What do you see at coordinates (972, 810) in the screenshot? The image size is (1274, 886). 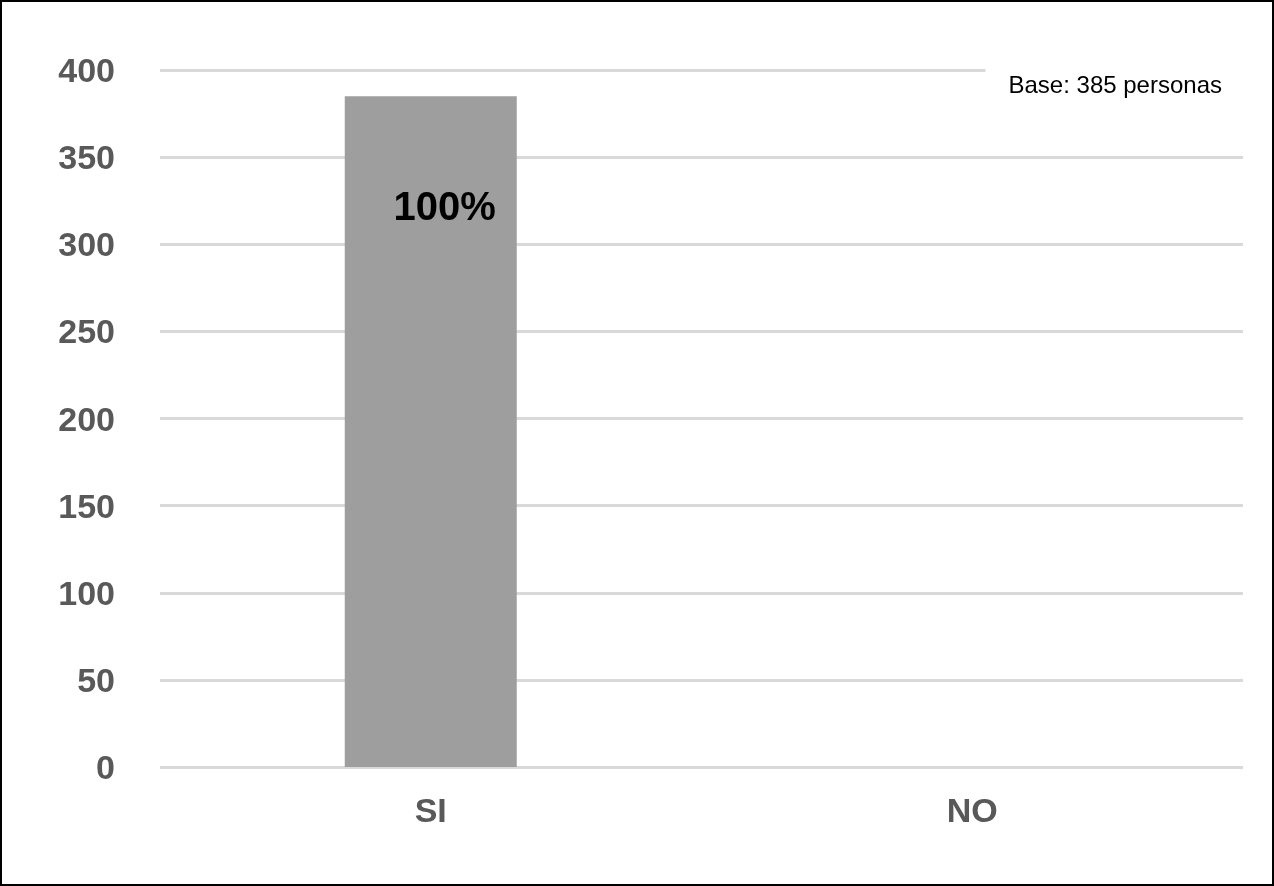 I see `x-tick-label: NO` at bounding box center [972, 810].